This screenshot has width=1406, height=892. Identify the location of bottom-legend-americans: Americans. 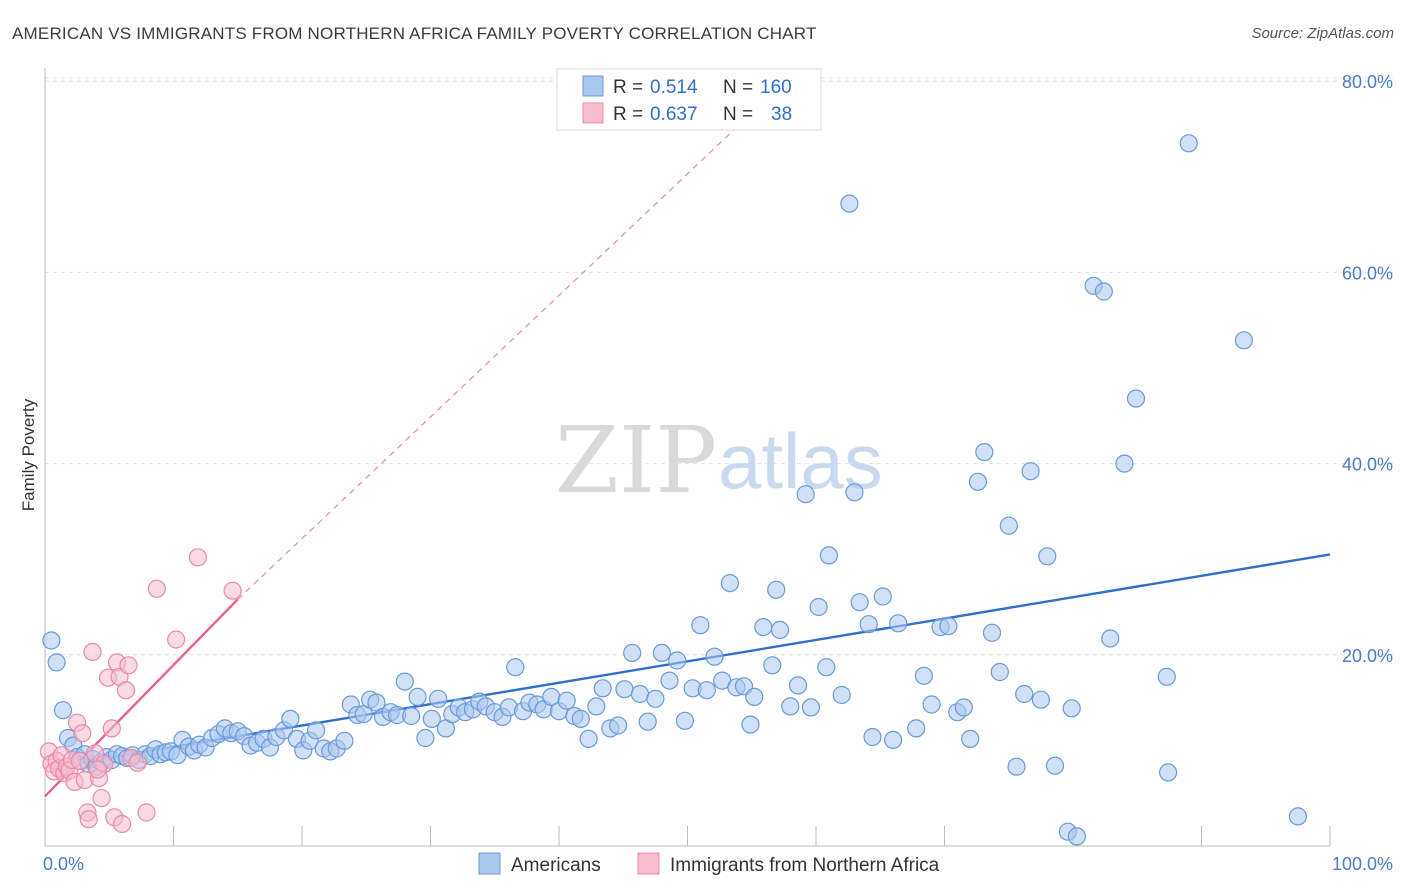
(556, 865).